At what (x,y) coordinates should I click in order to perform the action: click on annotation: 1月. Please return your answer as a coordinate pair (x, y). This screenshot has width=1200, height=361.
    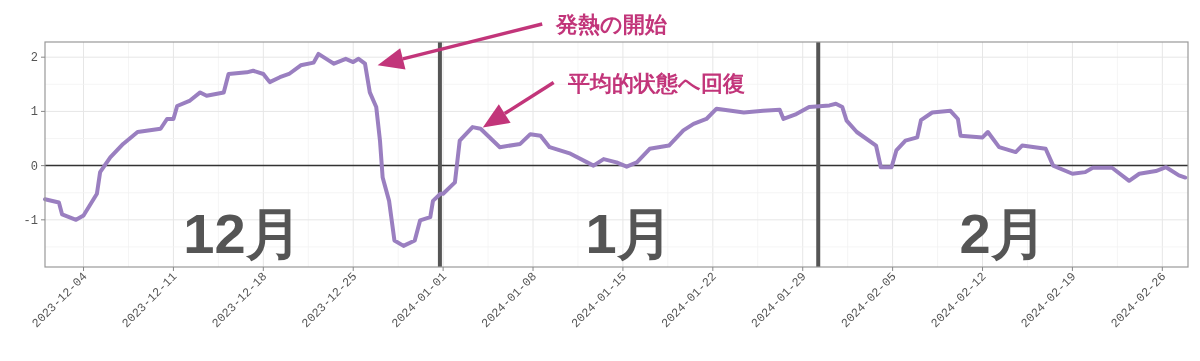
    Looking at the image, I should click on (629, 233).